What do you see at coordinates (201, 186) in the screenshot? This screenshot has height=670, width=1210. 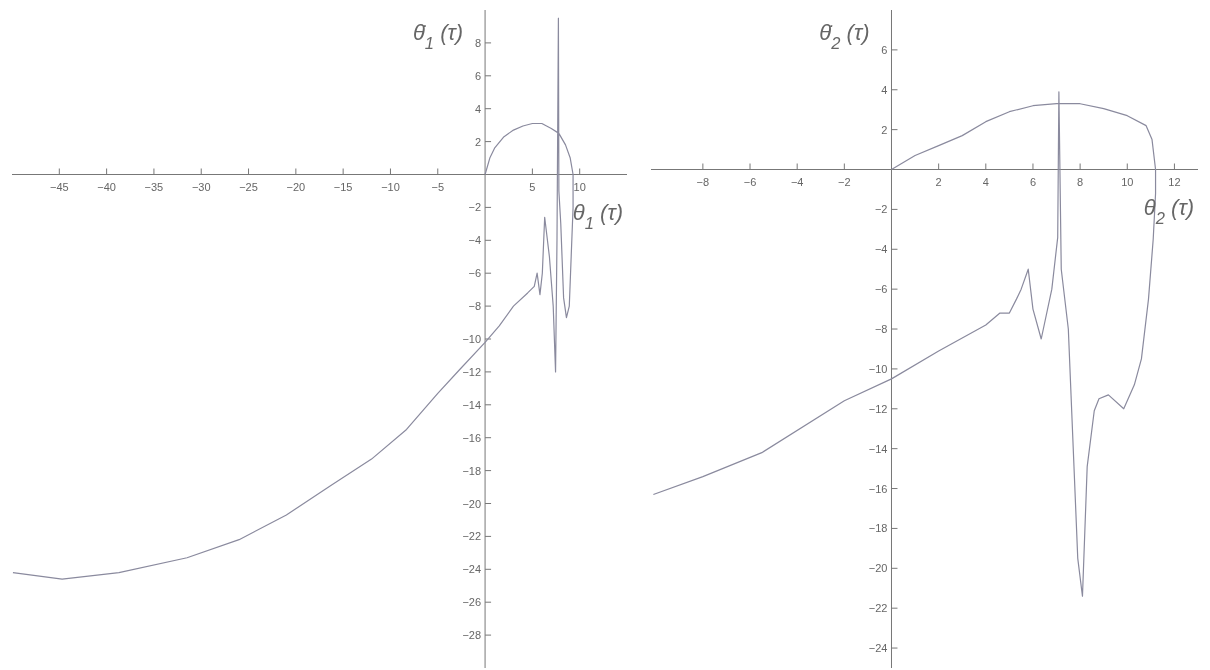 I see `x-tick-label: −30` at bounding box center [201, 186].